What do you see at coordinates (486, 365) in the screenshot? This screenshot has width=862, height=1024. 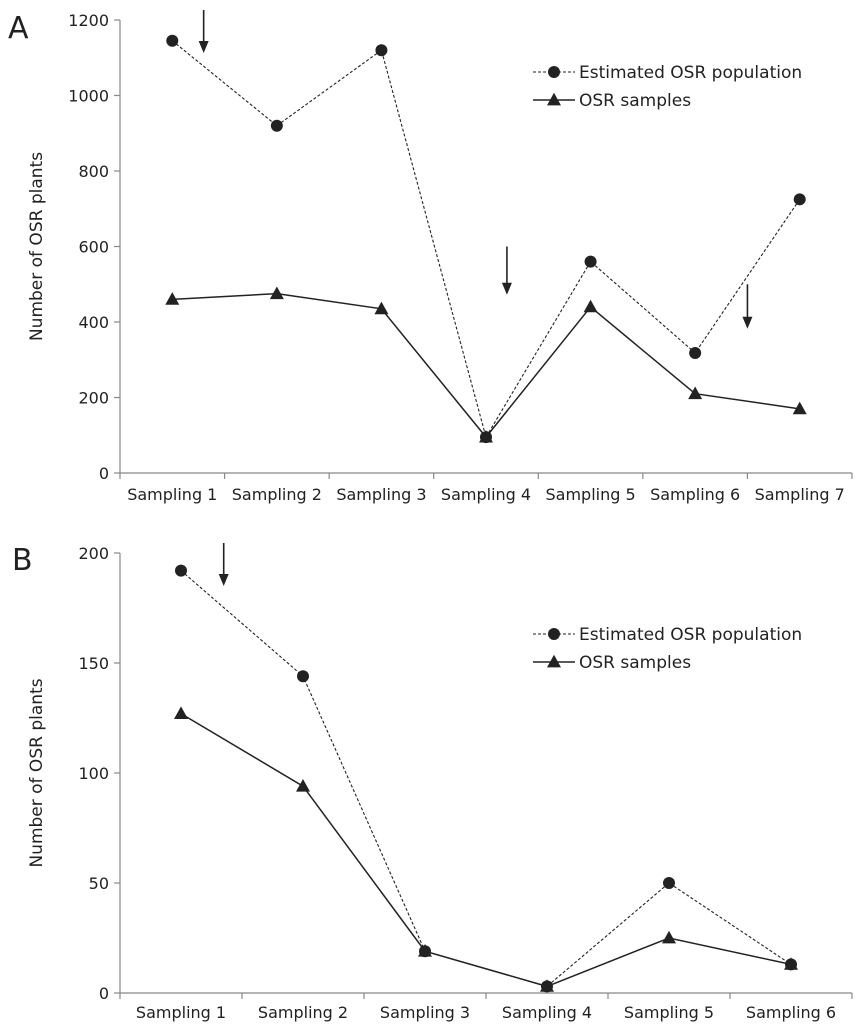 I see `series-line-osr-samples` at bounding box center [486, 365].